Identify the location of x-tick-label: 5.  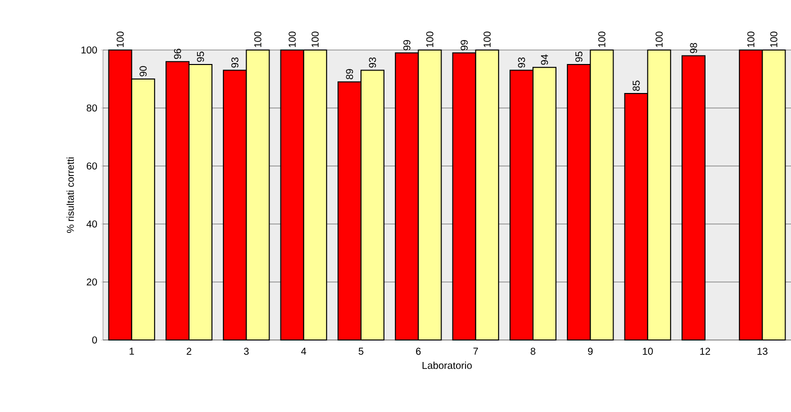
(361, 351).